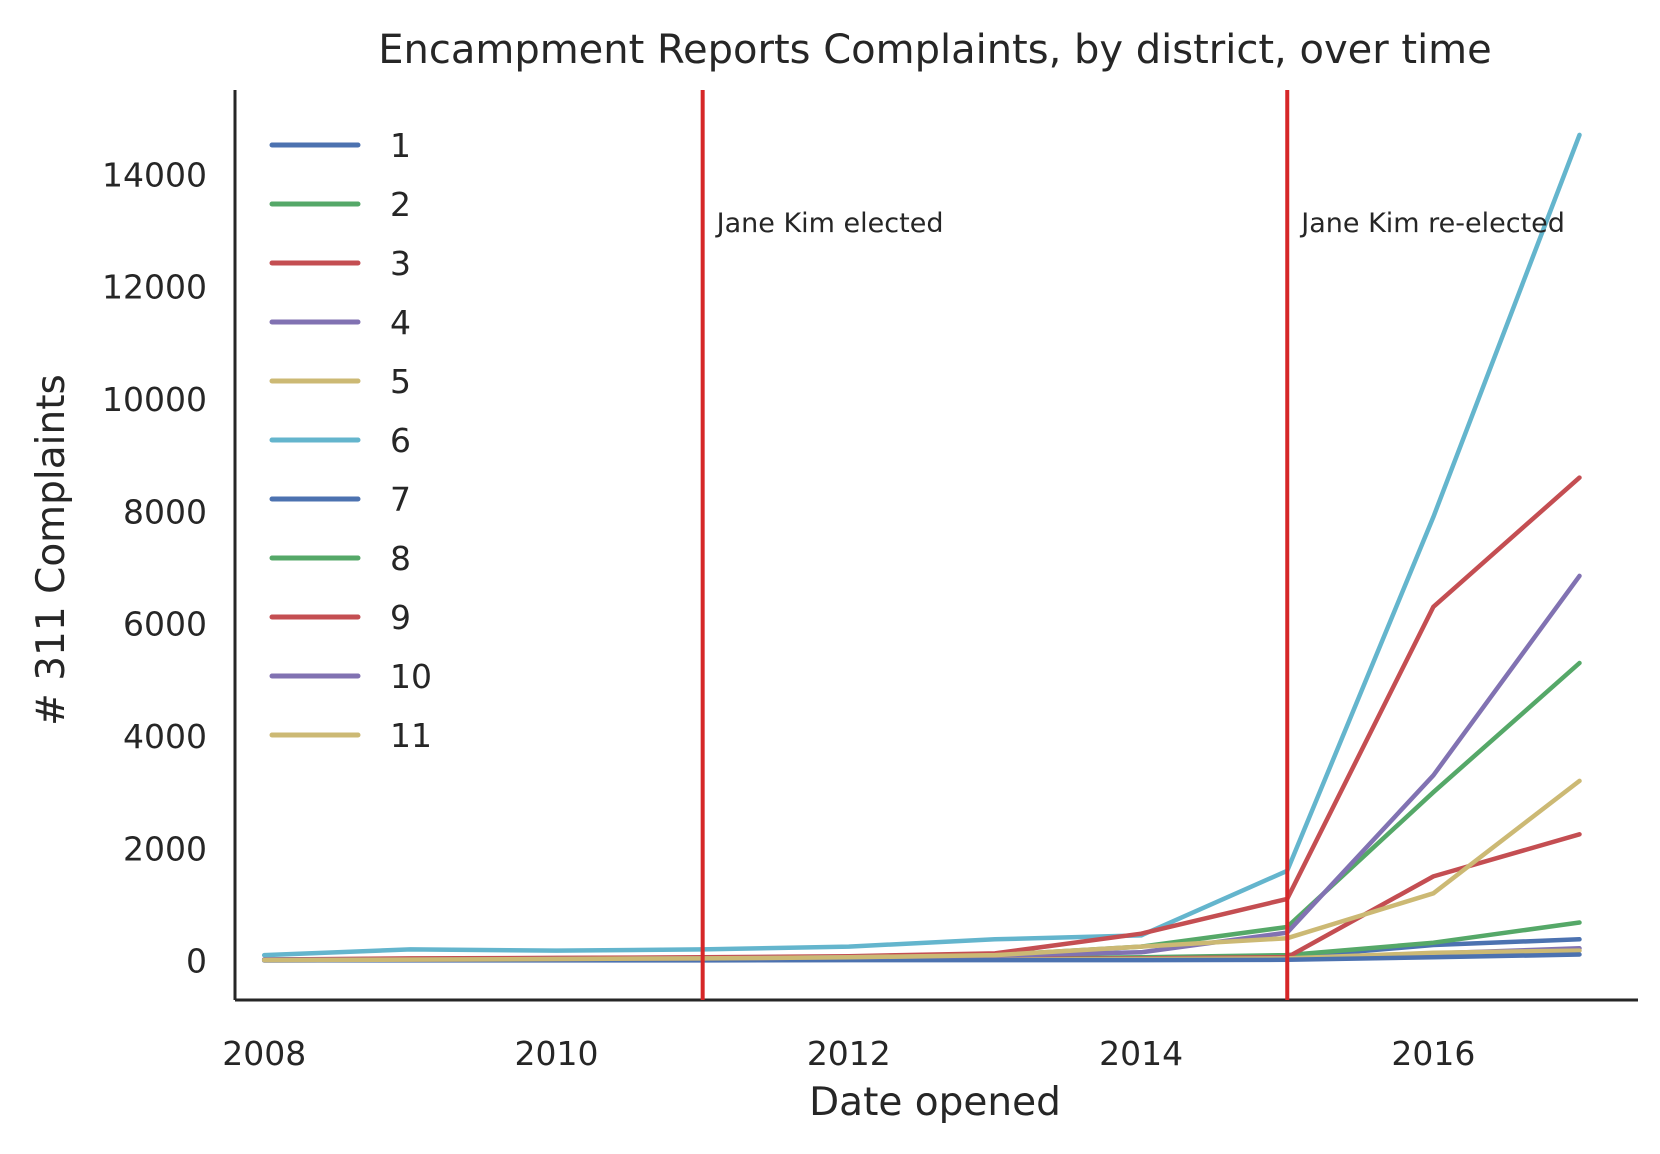  Describe the element at coordinates (165, 624) in the screenshot. I see `y-tick-label: 6000` at that location.